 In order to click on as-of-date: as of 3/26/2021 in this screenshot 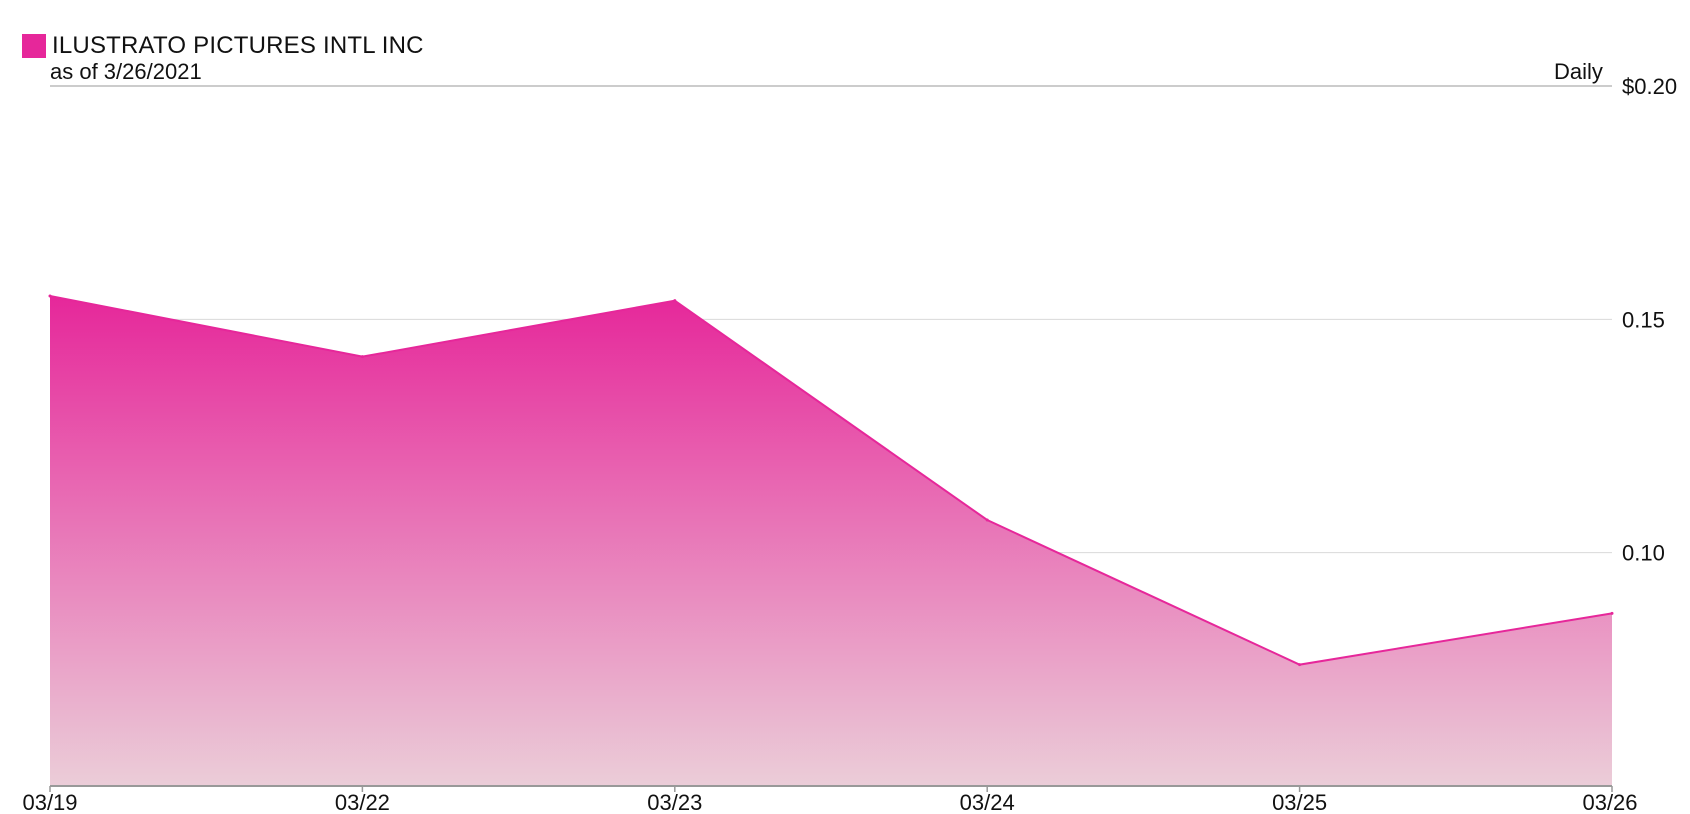, I will do `click(126, 71)`.